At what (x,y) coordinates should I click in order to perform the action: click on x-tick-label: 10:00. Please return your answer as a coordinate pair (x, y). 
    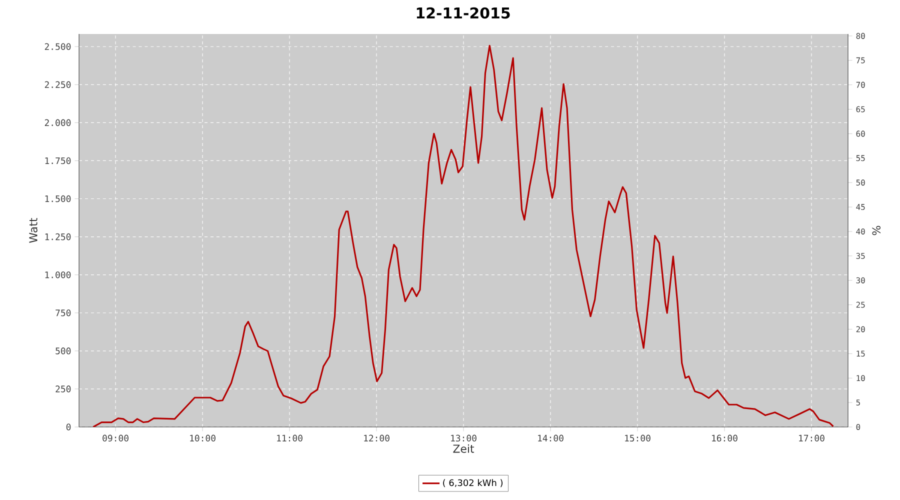
    Looking at the image, I should click on (203, 438).